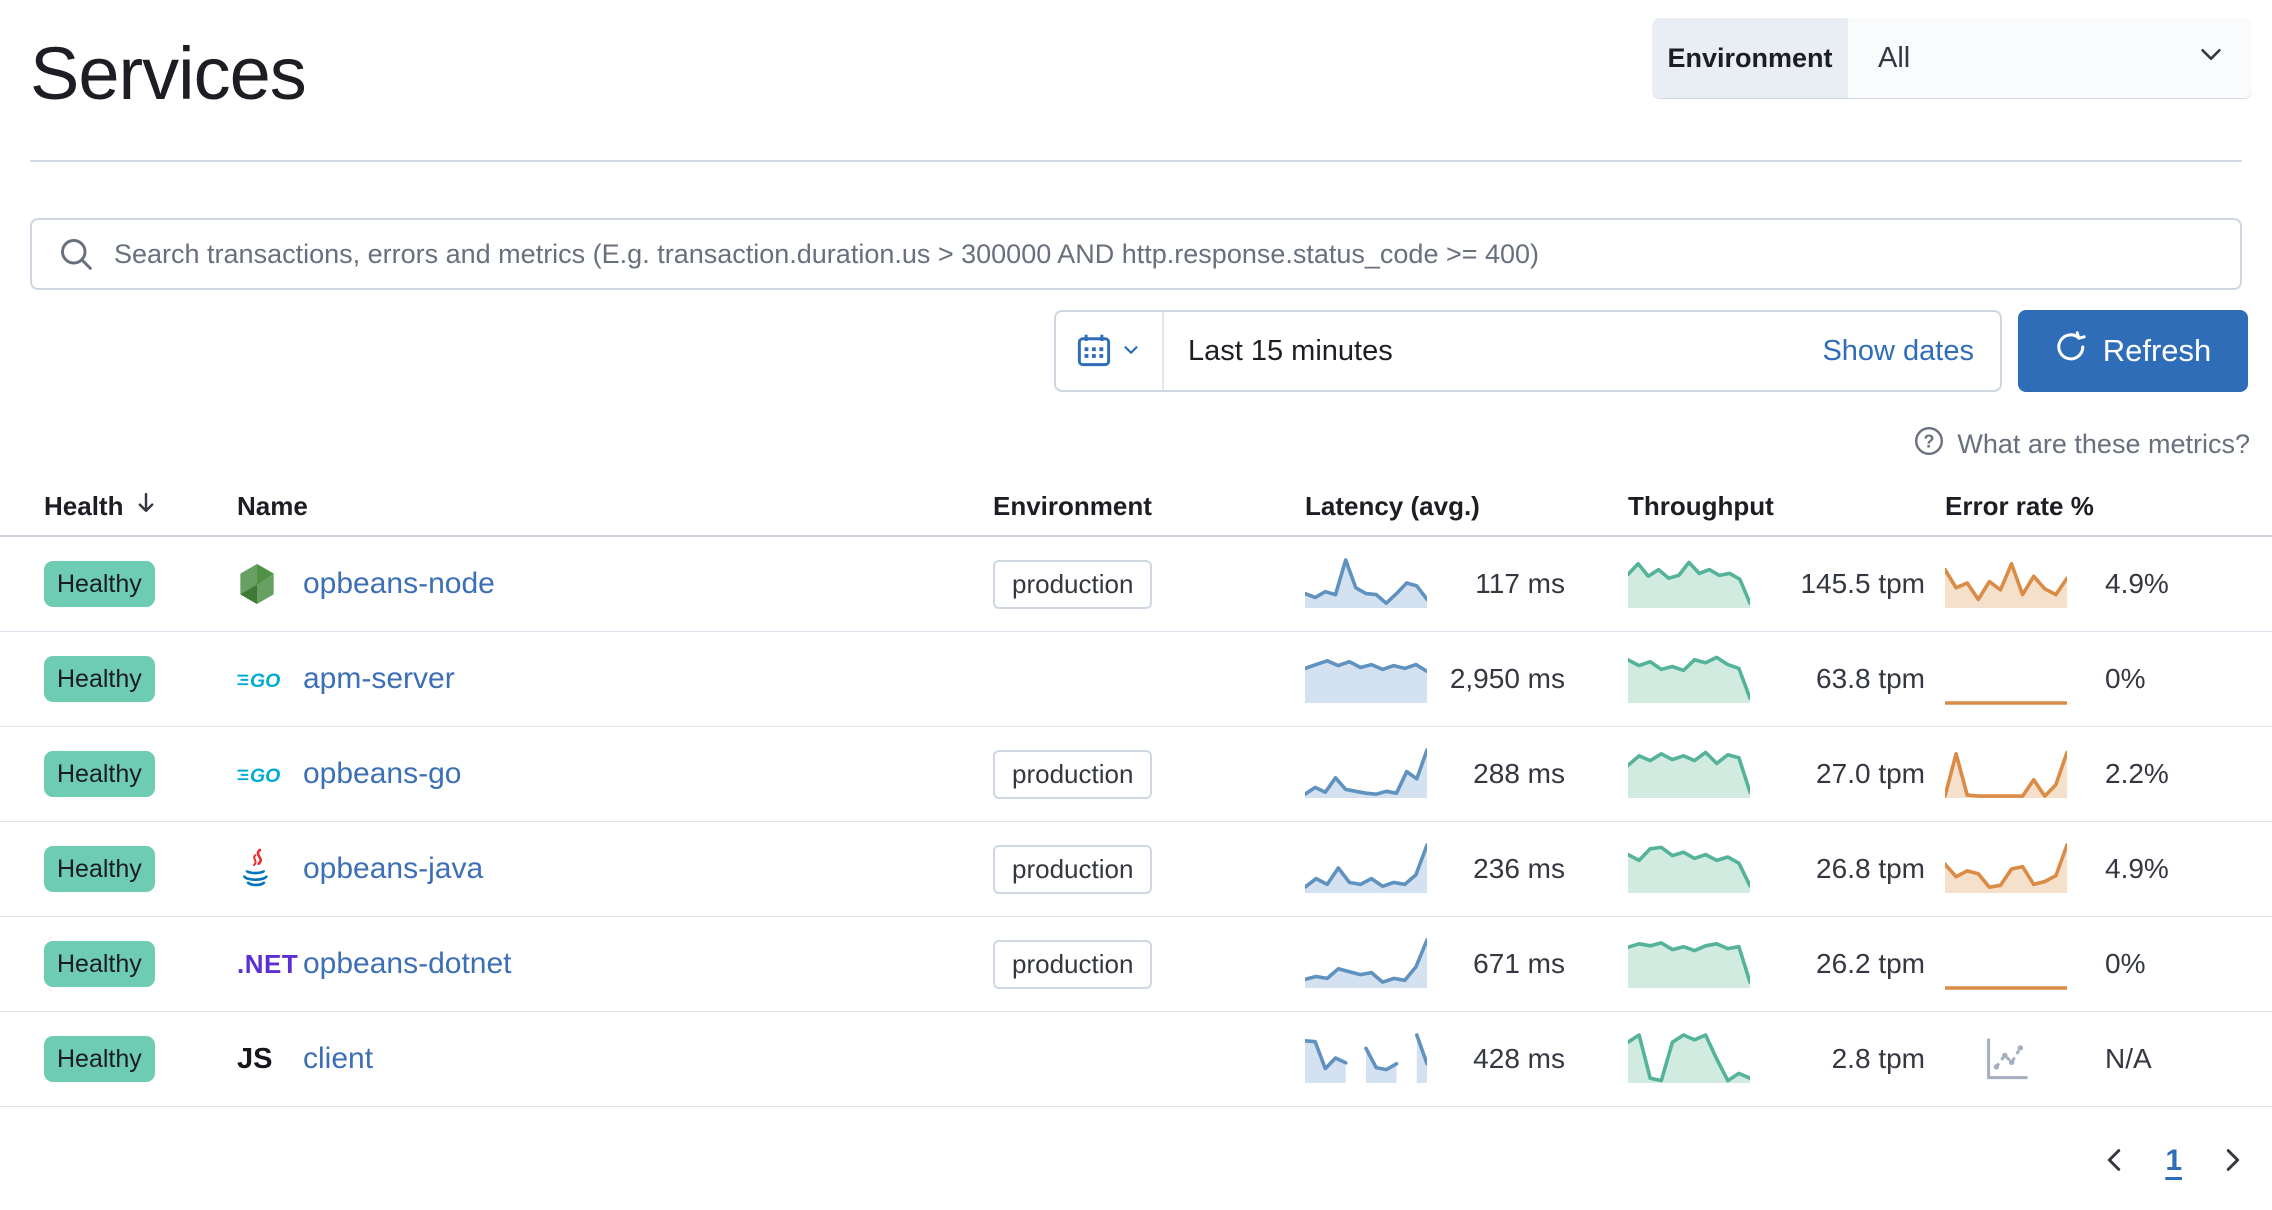  I want to click on service-name-link: opbeans-go, so click(382, 773).